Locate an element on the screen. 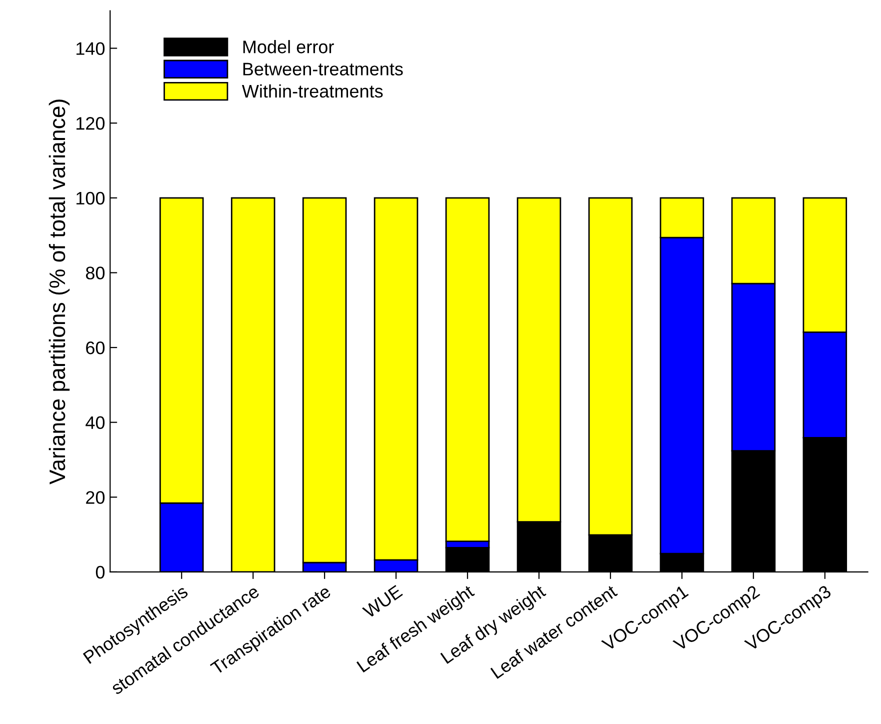 The height and width of the screenshot is (724, 881). y-tick-label: 100 is located at coordinates (90, 198).